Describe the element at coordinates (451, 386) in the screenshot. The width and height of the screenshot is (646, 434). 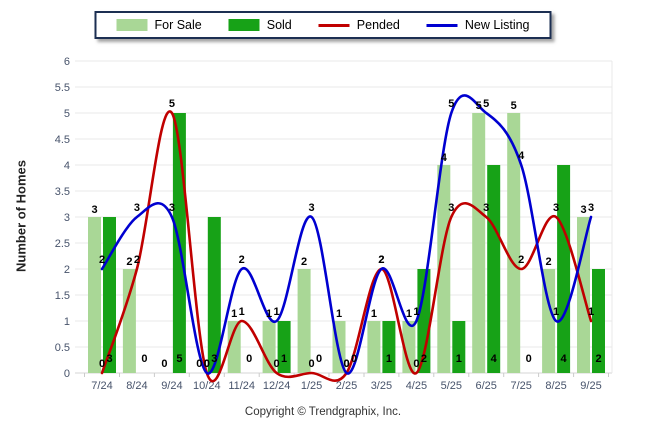
I see `svg-text: 5/25` at that location.